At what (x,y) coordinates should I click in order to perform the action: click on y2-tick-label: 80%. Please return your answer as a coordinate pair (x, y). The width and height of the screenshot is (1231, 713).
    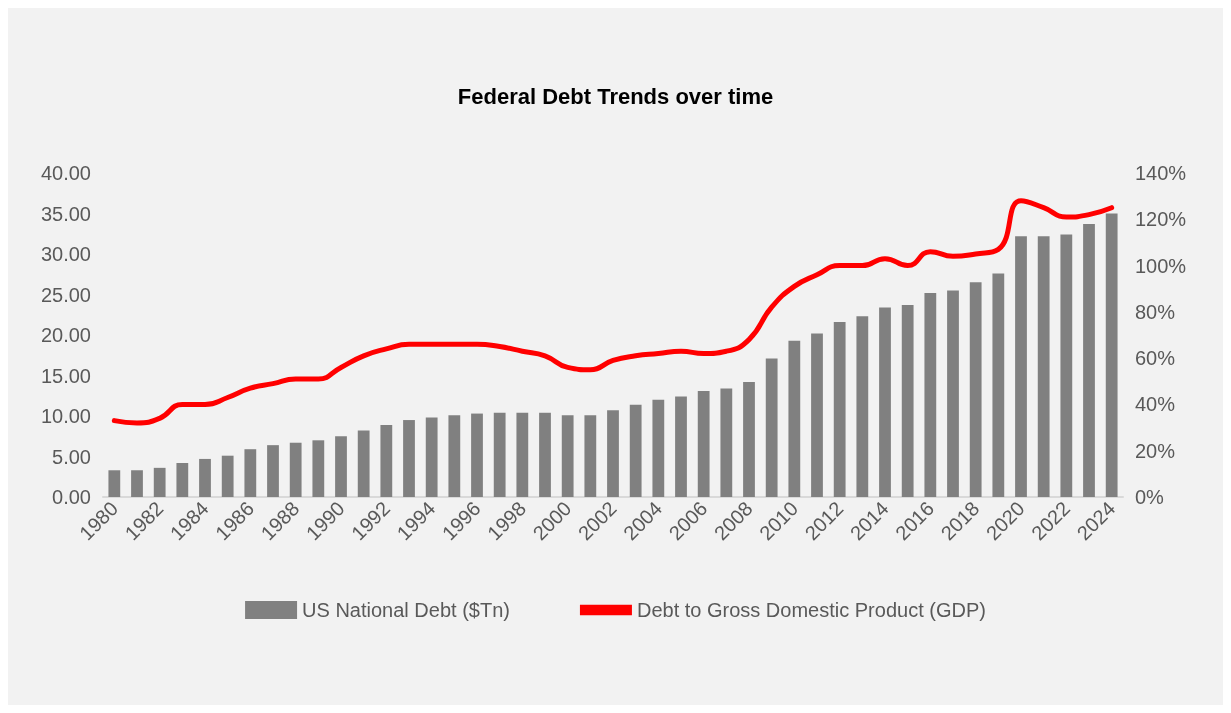
    Looking at the image, I should click on (1155, 311).